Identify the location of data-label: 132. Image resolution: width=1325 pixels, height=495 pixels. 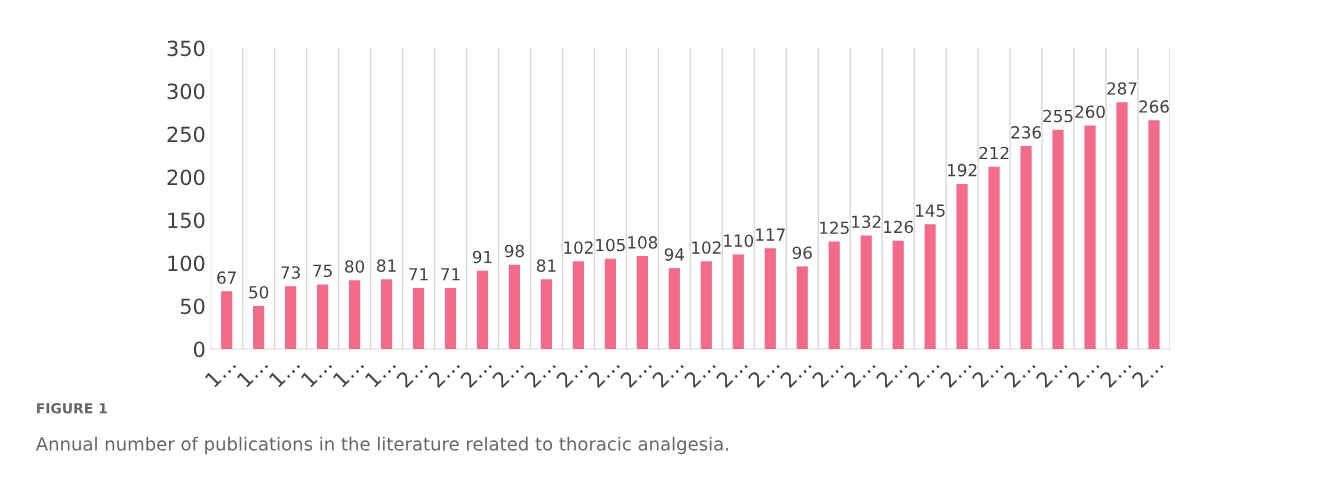
(866, 222).